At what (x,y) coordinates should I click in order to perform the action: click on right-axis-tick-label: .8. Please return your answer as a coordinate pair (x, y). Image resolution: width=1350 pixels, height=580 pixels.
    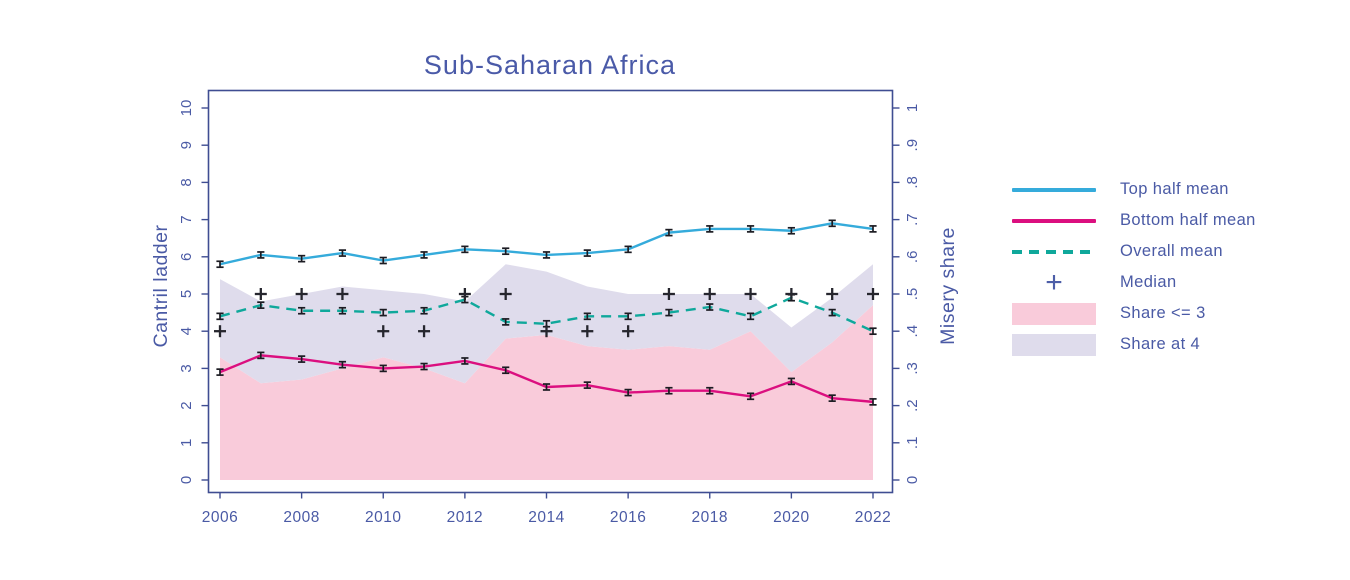
    Looking at the image, I should click on (912, 182).